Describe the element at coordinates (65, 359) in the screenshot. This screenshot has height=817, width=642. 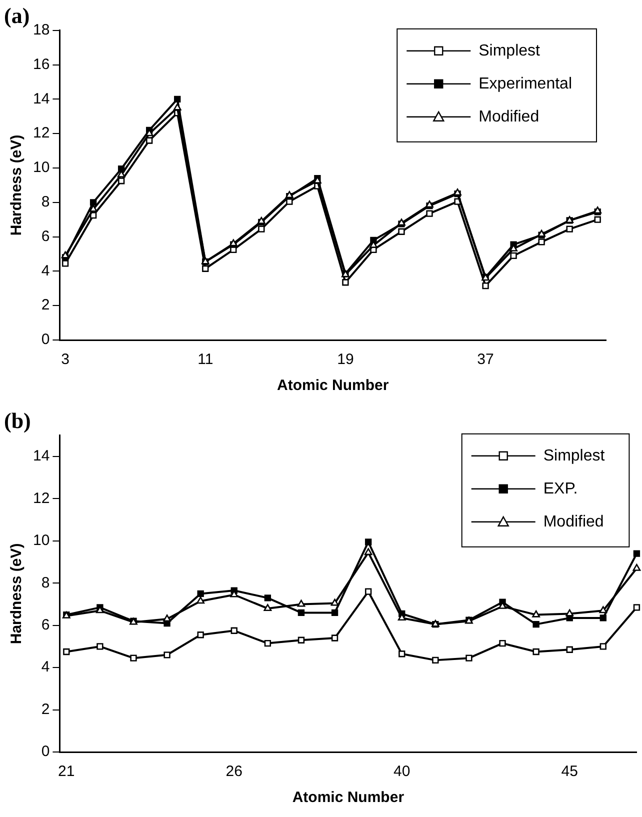
I see `x-tick-label: 3` at that location.